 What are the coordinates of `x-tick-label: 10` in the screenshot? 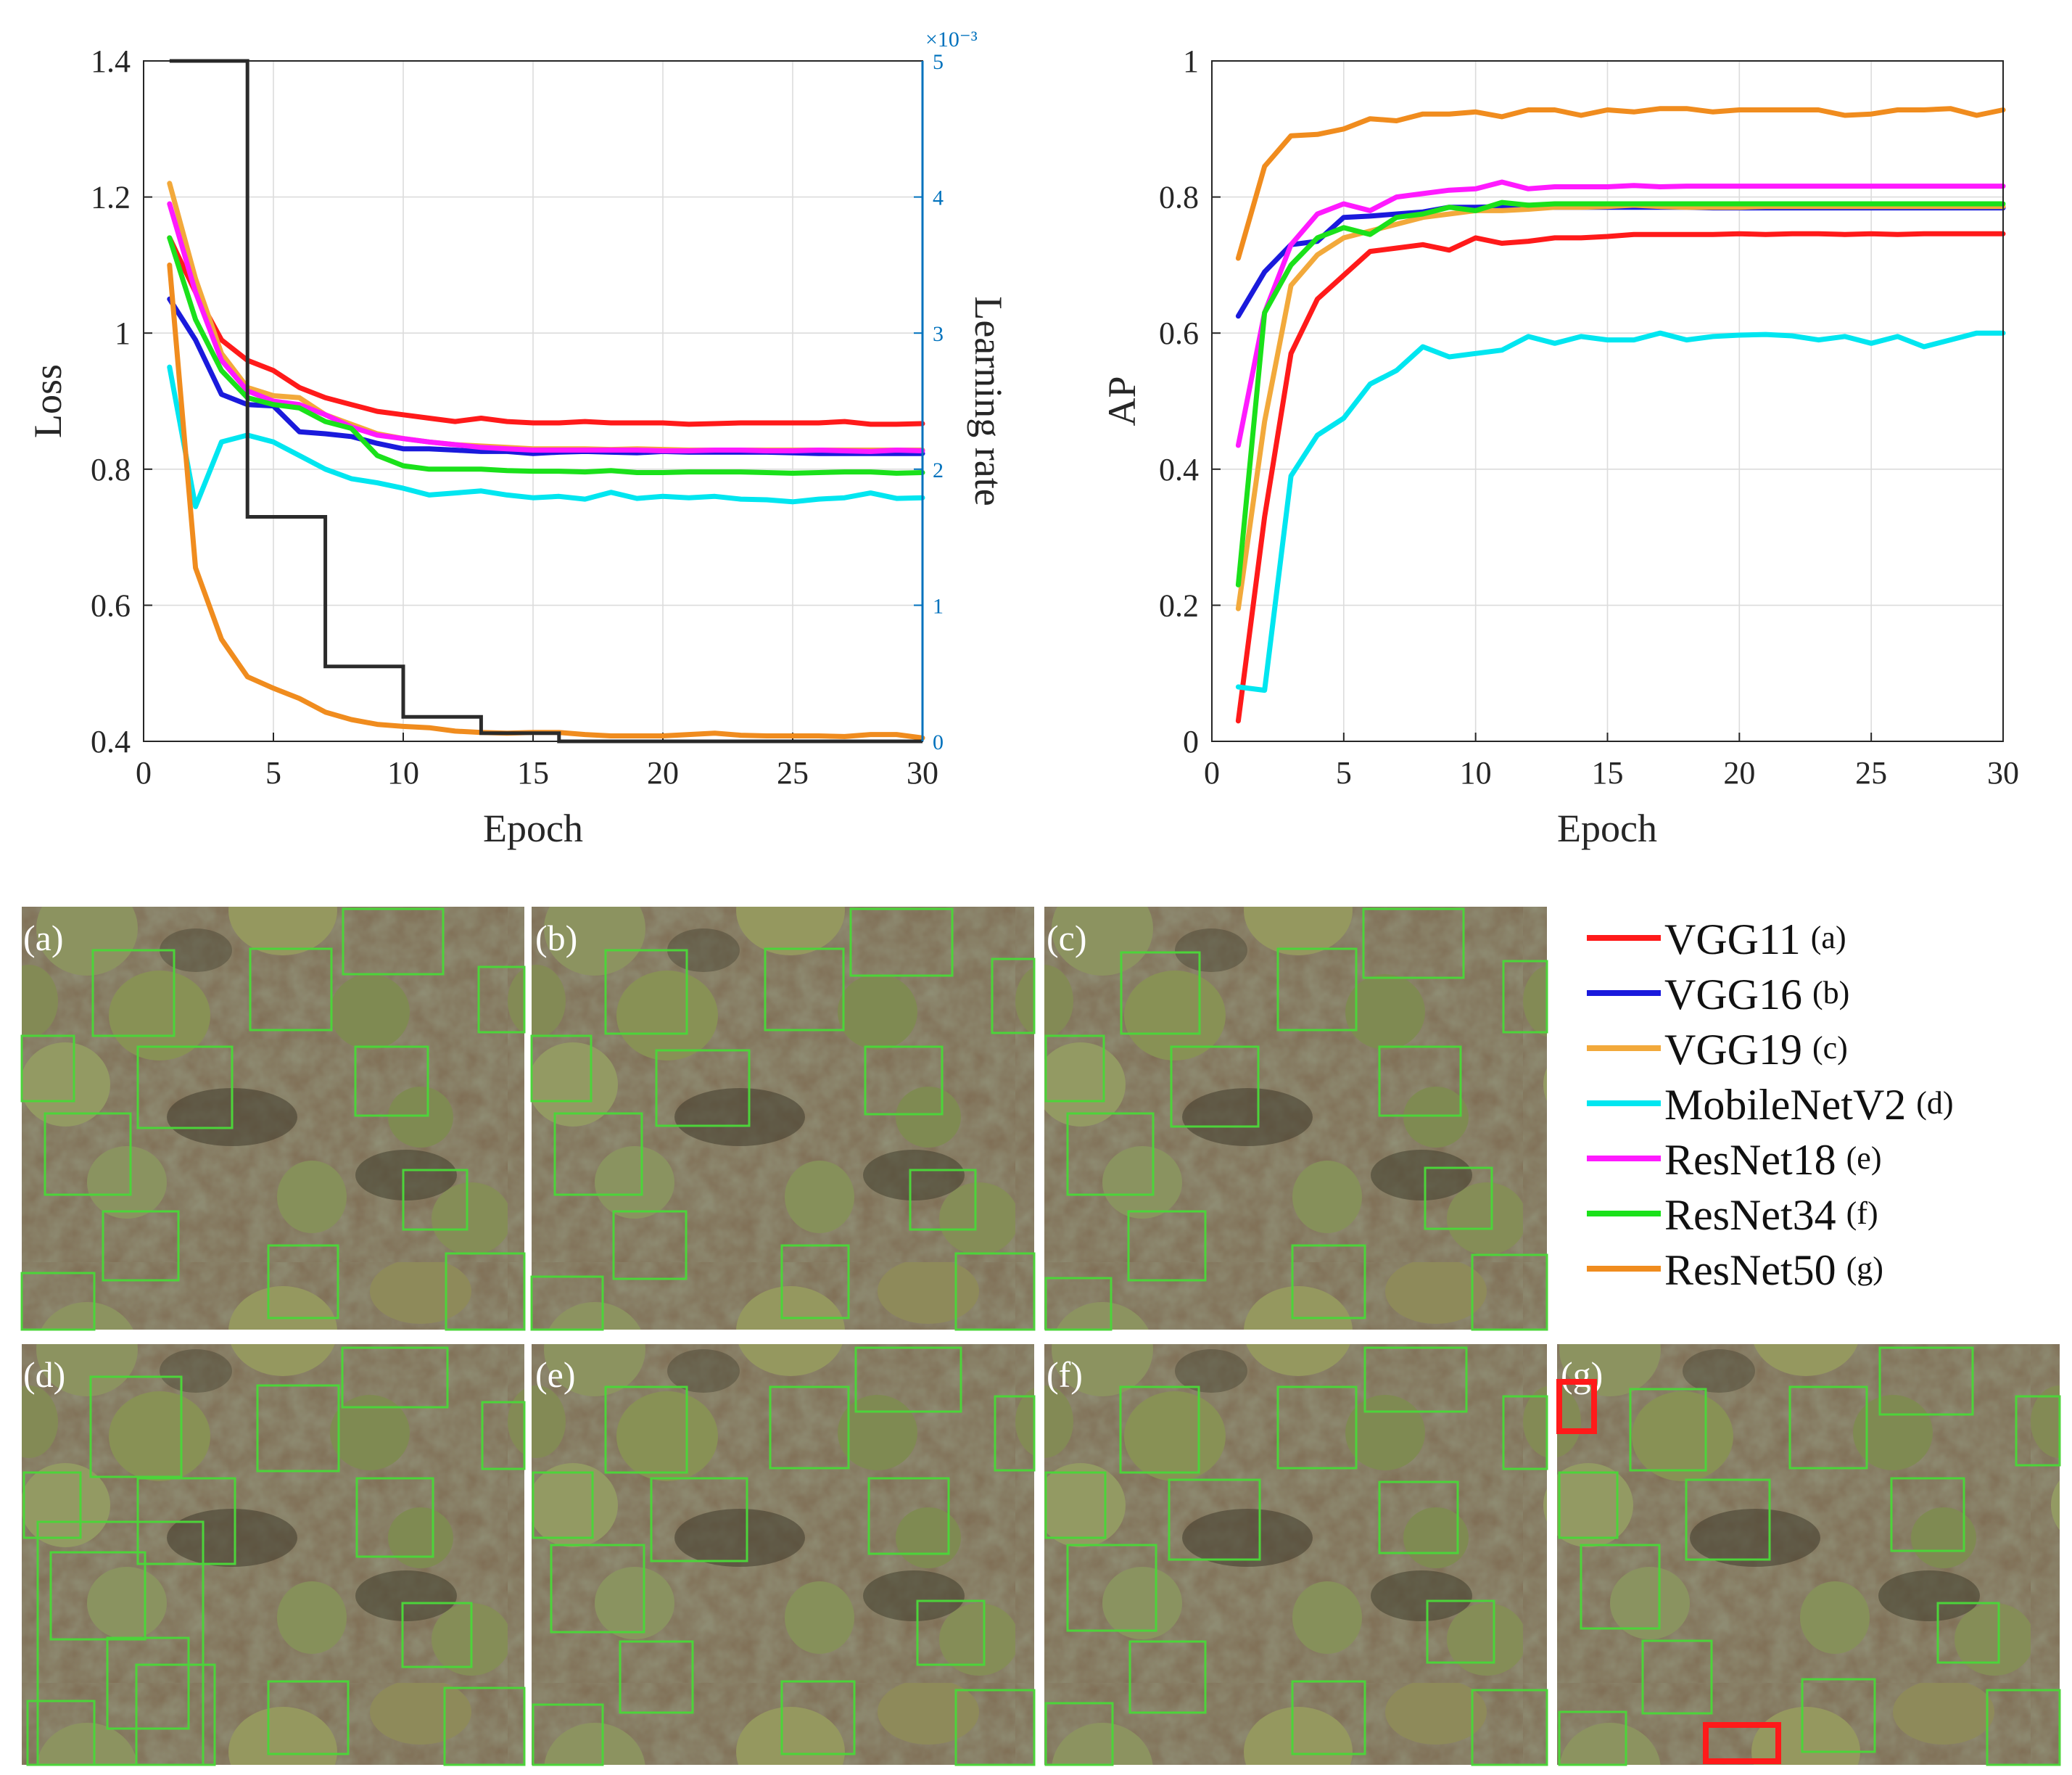 It's located at (403, 773).